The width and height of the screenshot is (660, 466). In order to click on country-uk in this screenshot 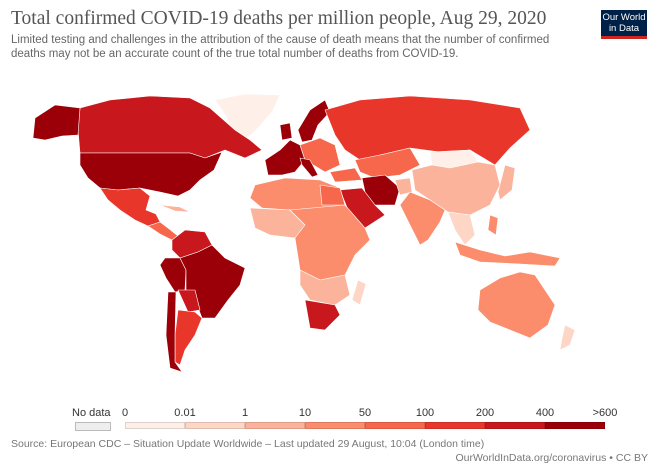, I will do `click(286, 131)`.